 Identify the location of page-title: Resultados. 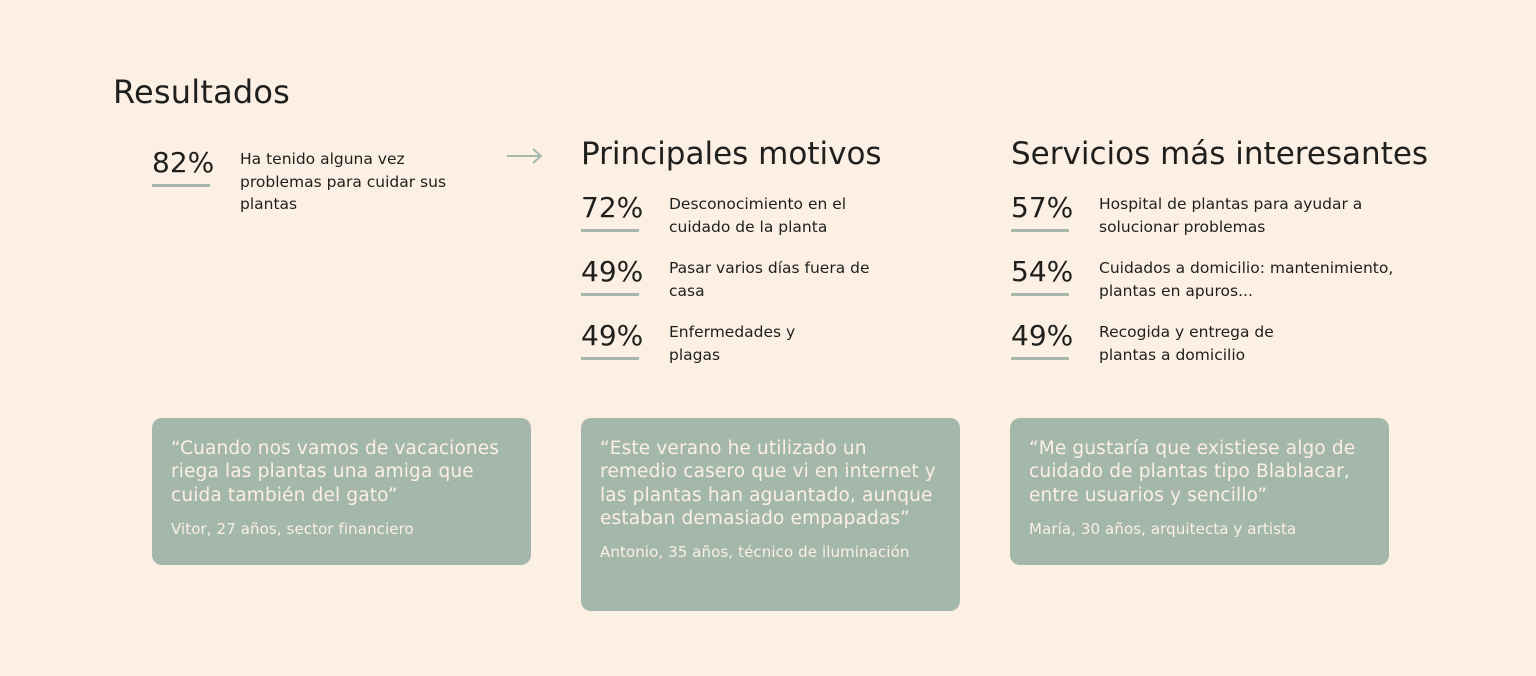
(202, 92).